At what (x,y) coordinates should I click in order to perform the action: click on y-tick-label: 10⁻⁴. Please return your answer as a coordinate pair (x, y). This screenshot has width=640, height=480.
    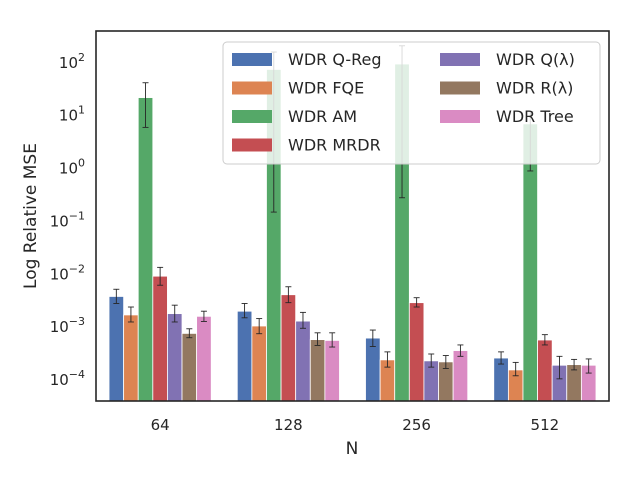
    Looking at the image, I should click on (67, 378).